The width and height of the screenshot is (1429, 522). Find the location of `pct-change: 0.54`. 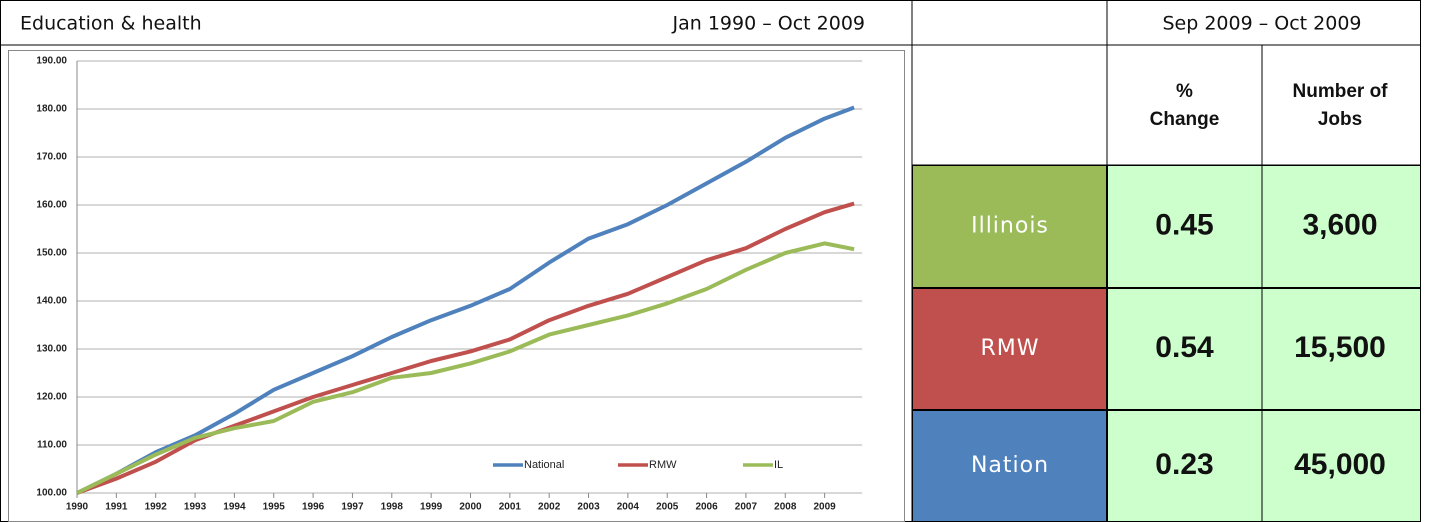

pct-change: 0.54 is located at coordinates (1184, 347).